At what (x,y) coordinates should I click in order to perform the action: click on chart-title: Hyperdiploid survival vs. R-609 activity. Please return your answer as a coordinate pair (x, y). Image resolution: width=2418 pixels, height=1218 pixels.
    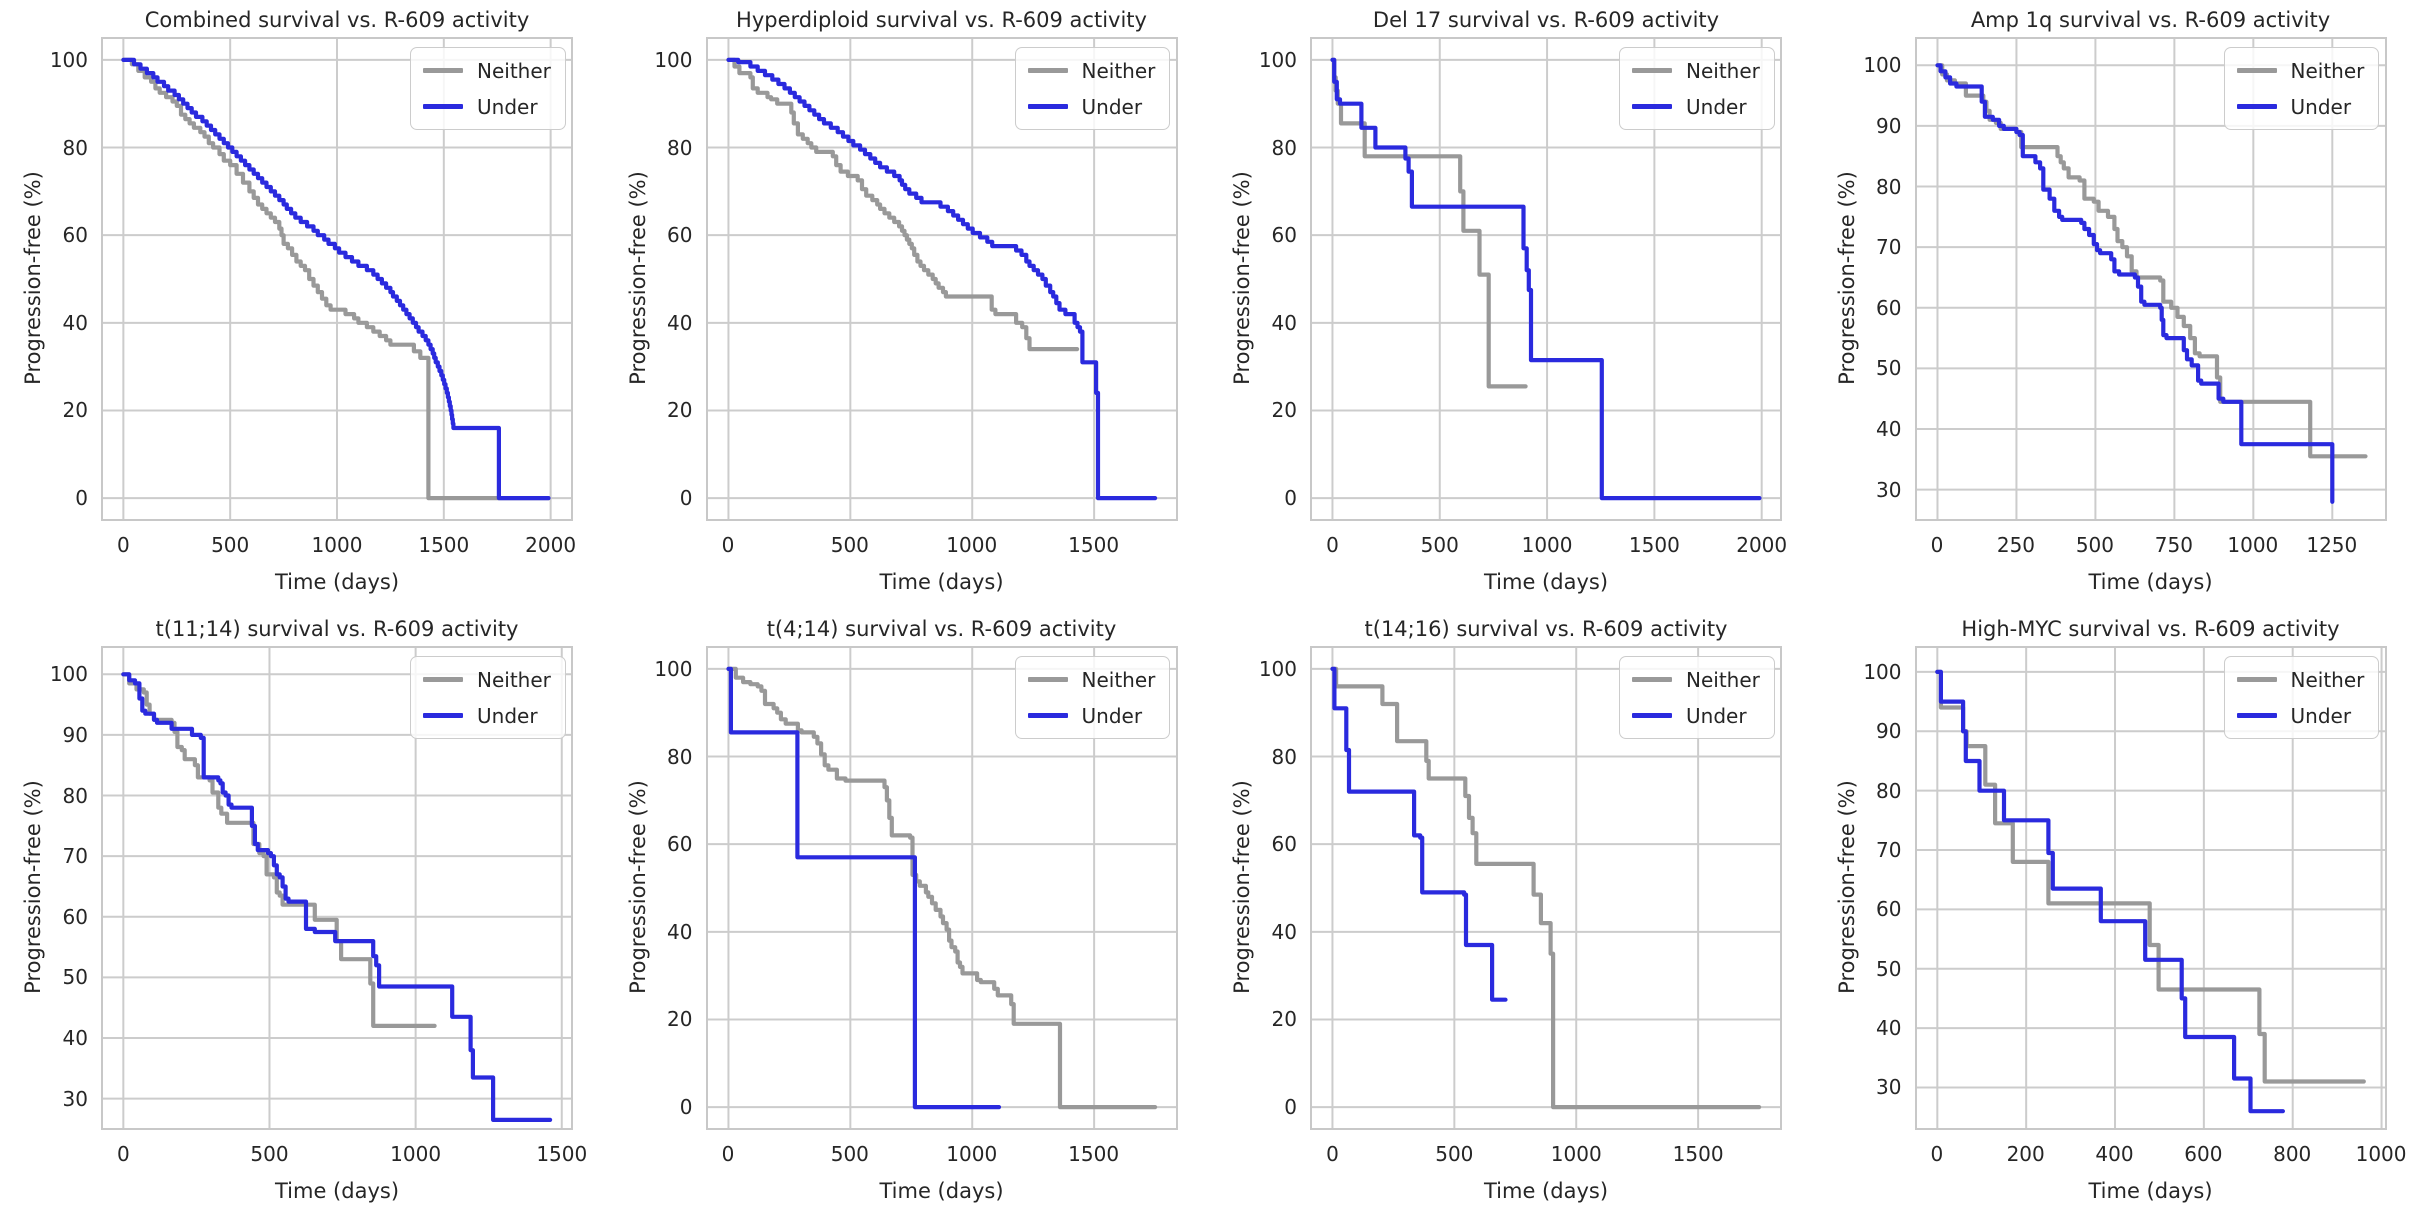
    Looking at the image, I should click on (941, 20).